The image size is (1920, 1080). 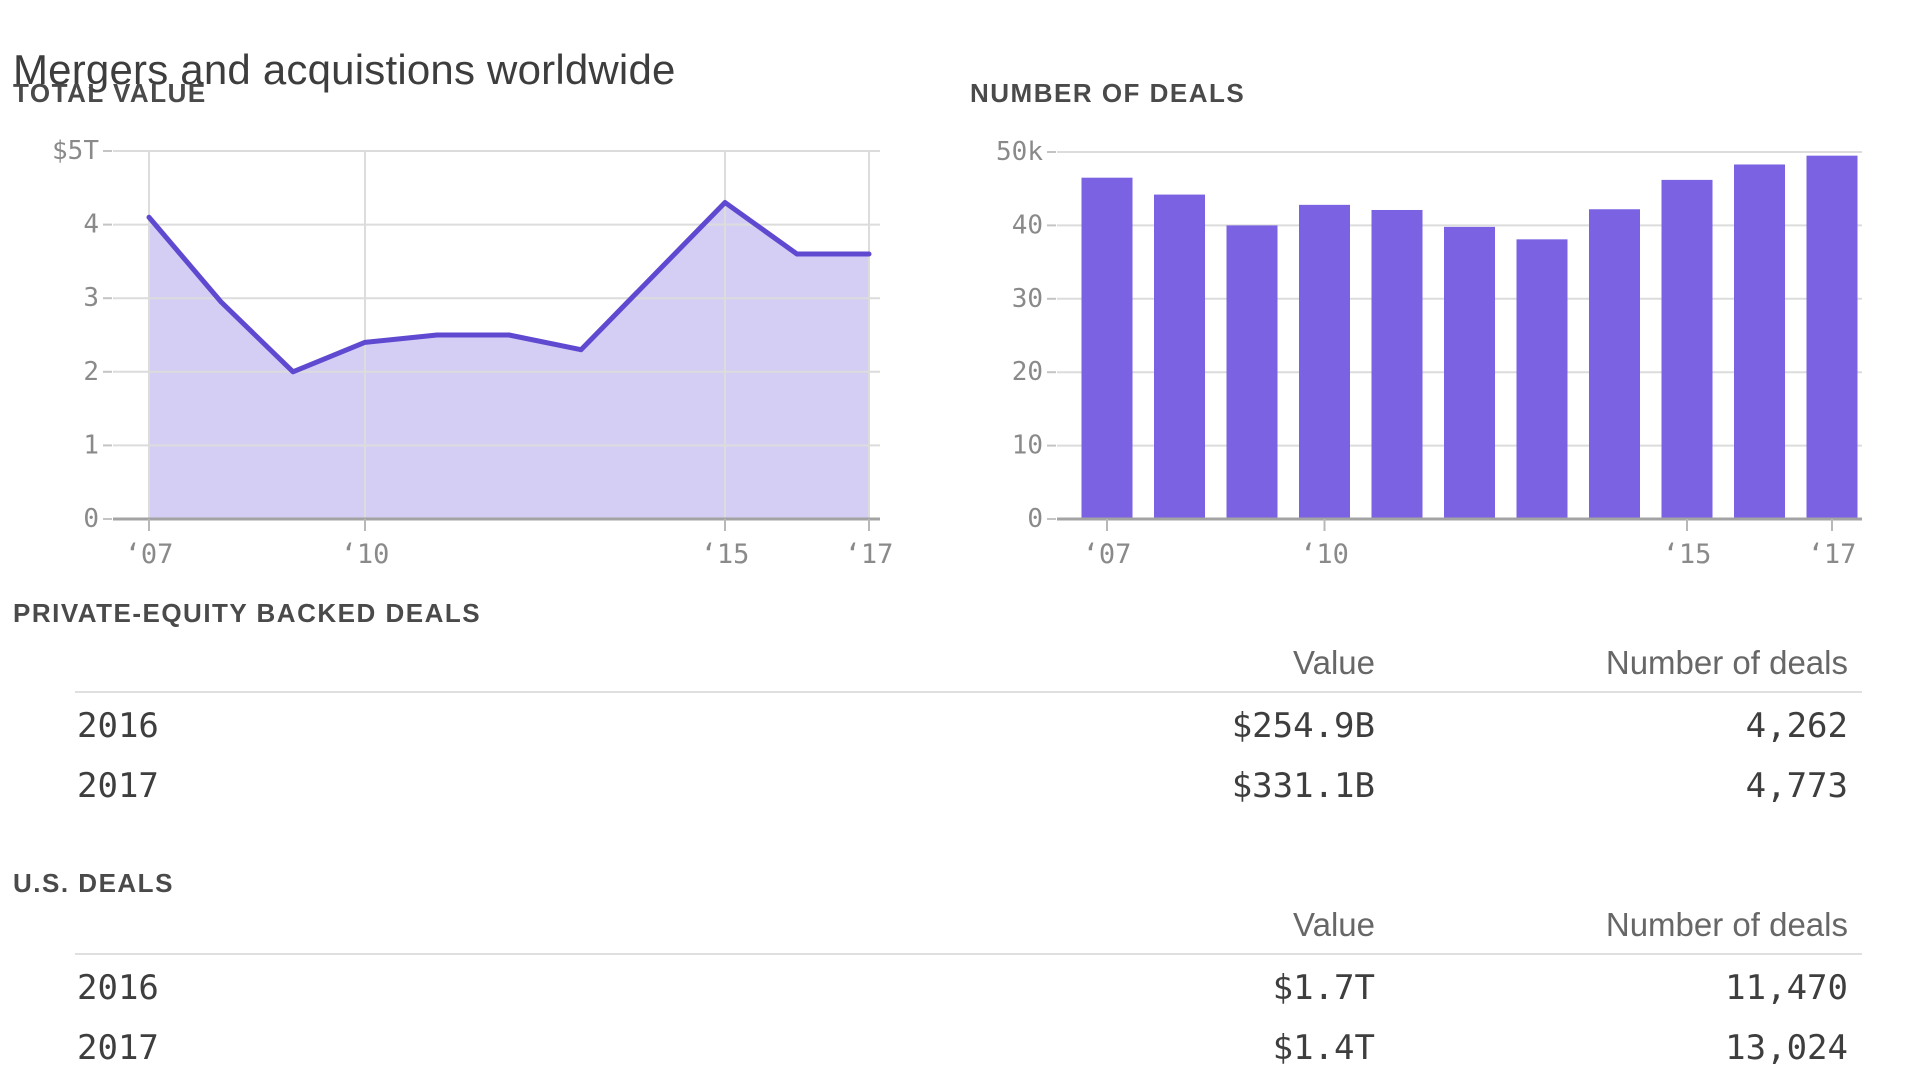 What do you see at coordinates (93, 883) in the screenshot?
I see `table-title-us-deals: U.S. DEALS` at bounding box center [93, 883].